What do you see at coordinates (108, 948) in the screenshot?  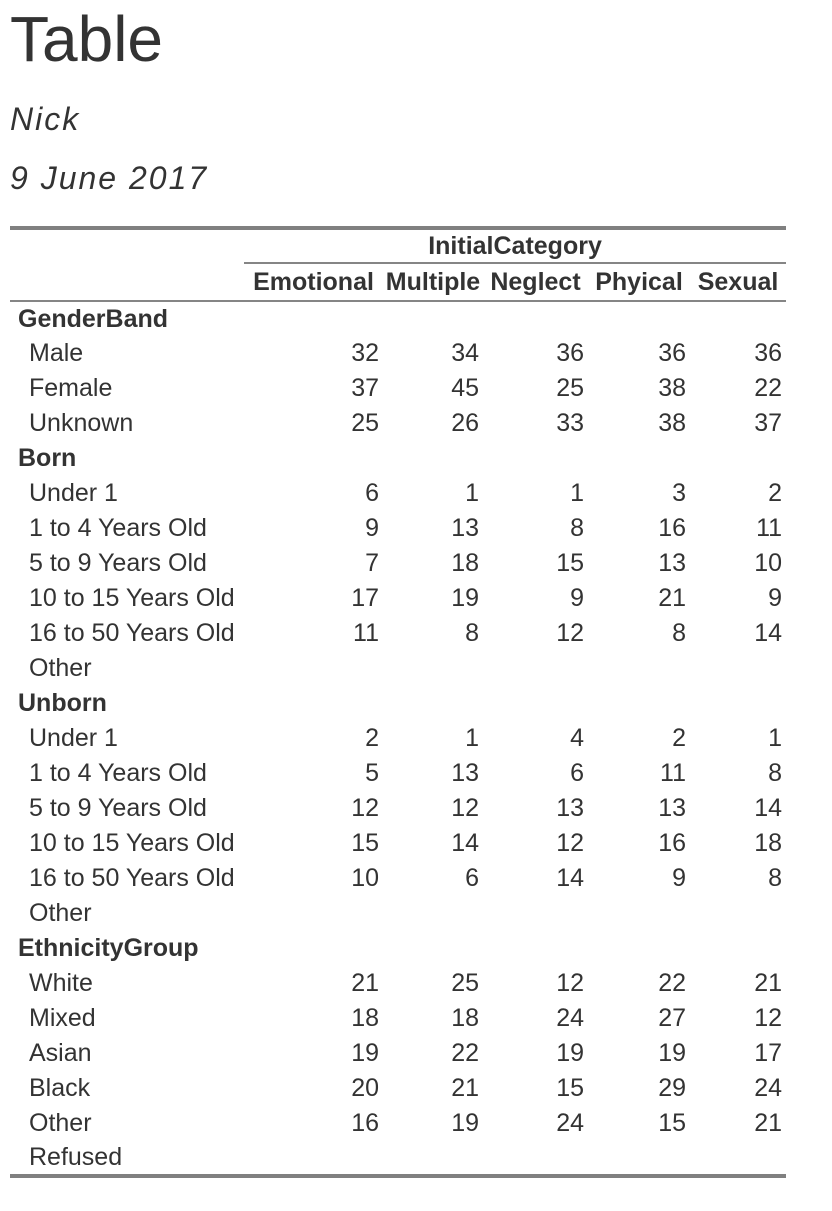 I see `group-label: EthnicityGroup` at bounding box center [108, 948].